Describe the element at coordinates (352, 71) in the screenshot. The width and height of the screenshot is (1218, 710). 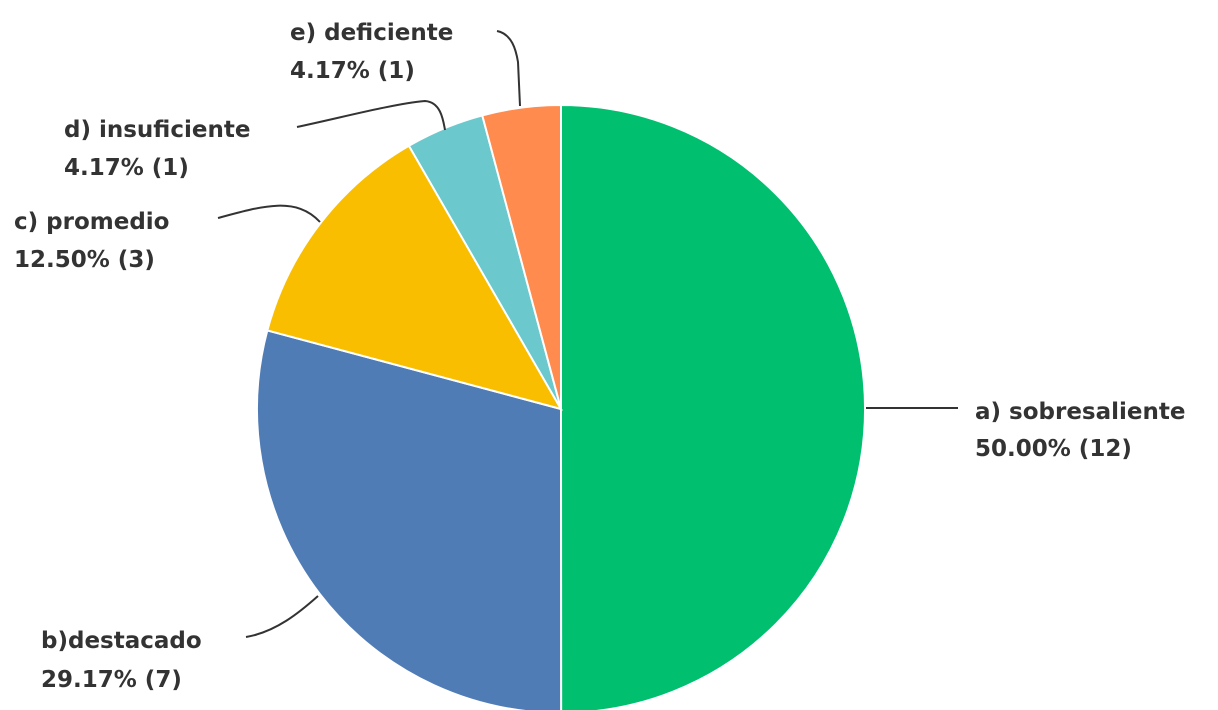
I see `slice-value-label-4: 4.17% (1)` at that location.